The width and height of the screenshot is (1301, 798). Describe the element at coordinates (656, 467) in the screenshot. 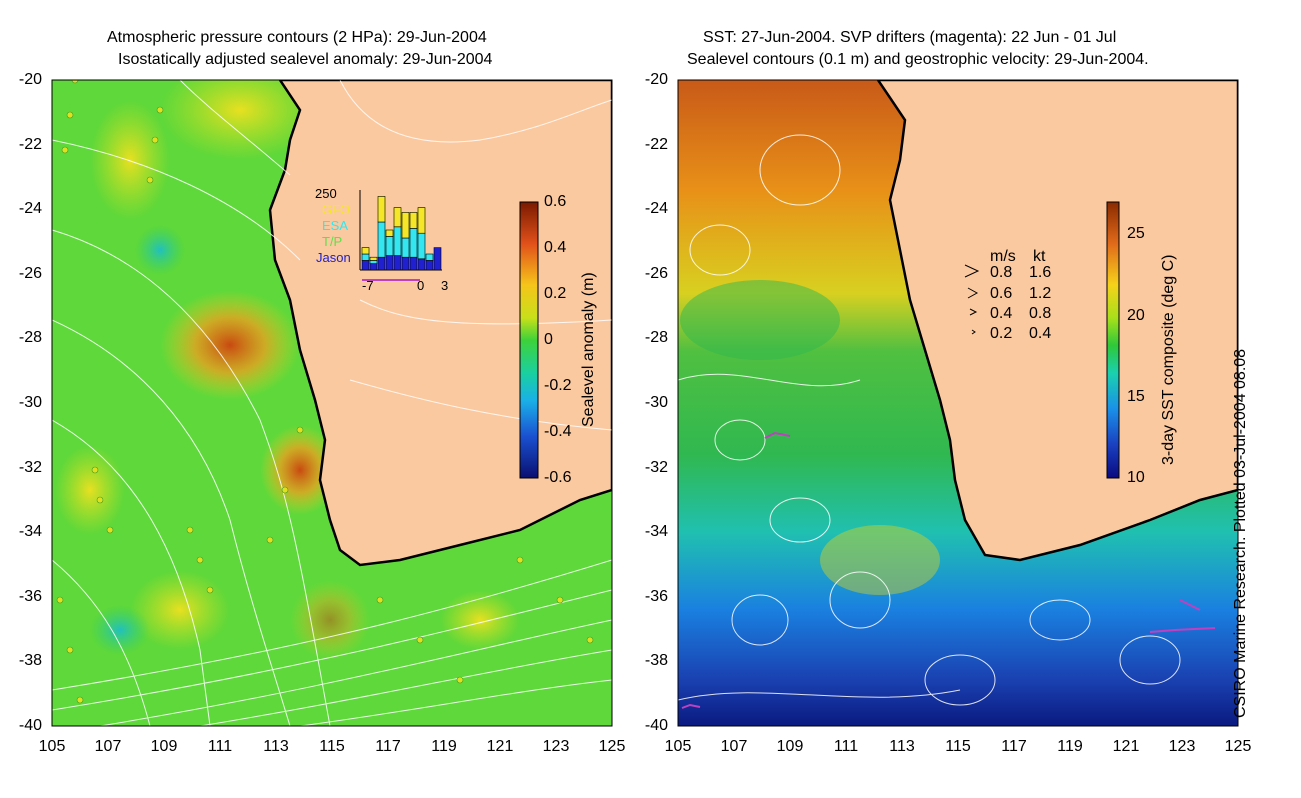

I see `right-y-tick: -32` at that location.